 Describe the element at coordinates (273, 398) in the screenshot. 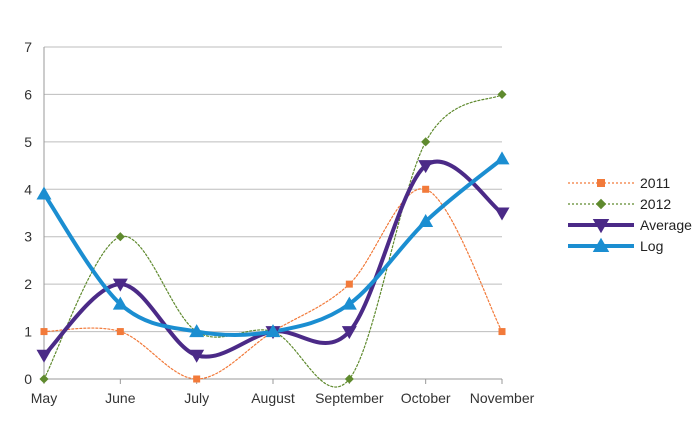

I see `x-tick-label: August` at that location.